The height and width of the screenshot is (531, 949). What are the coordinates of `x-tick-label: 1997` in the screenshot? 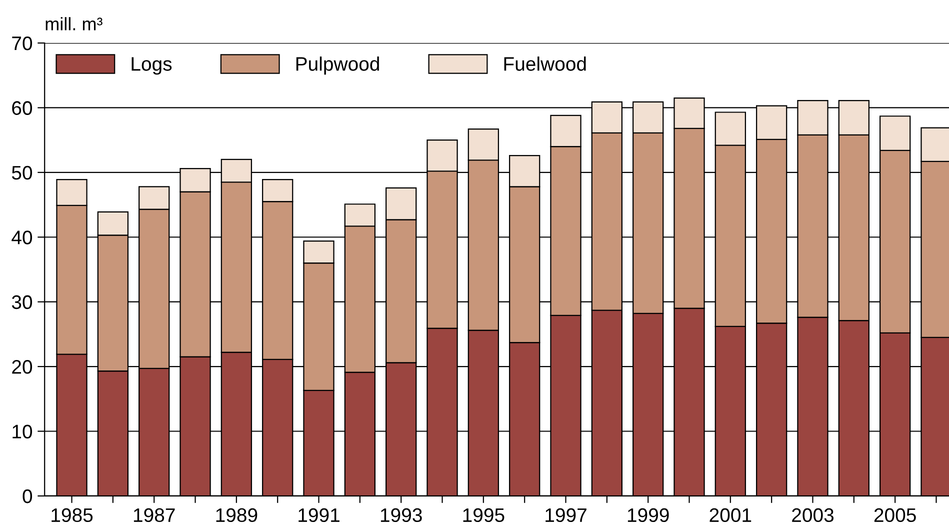 It's located at (566, 515).